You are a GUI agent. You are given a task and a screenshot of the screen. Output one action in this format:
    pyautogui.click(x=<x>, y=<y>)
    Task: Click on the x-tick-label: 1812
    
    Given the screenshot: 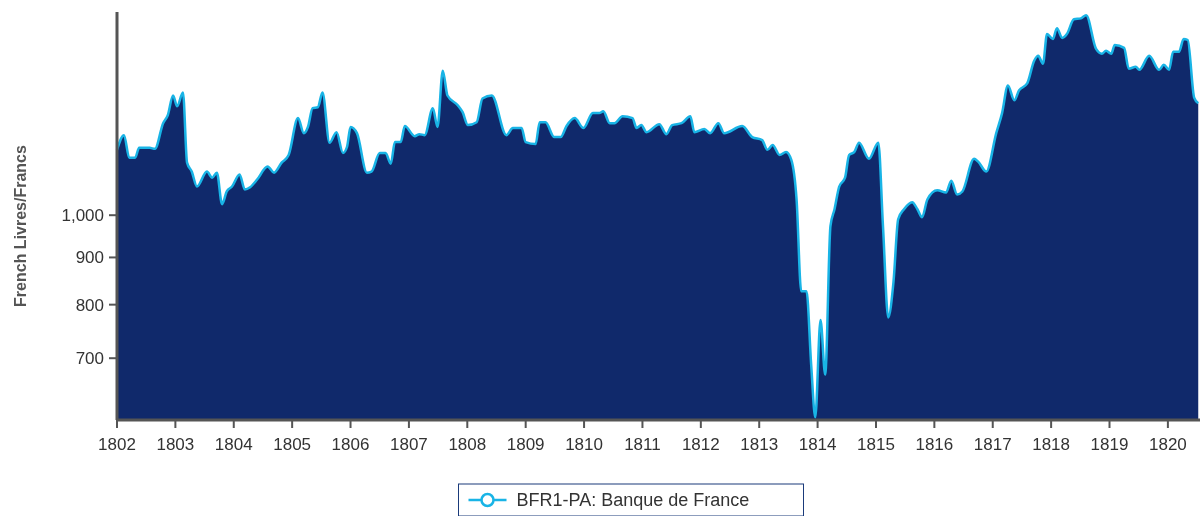 What is the action you would take?
    pyautogui.click(x=700, y=444)
    